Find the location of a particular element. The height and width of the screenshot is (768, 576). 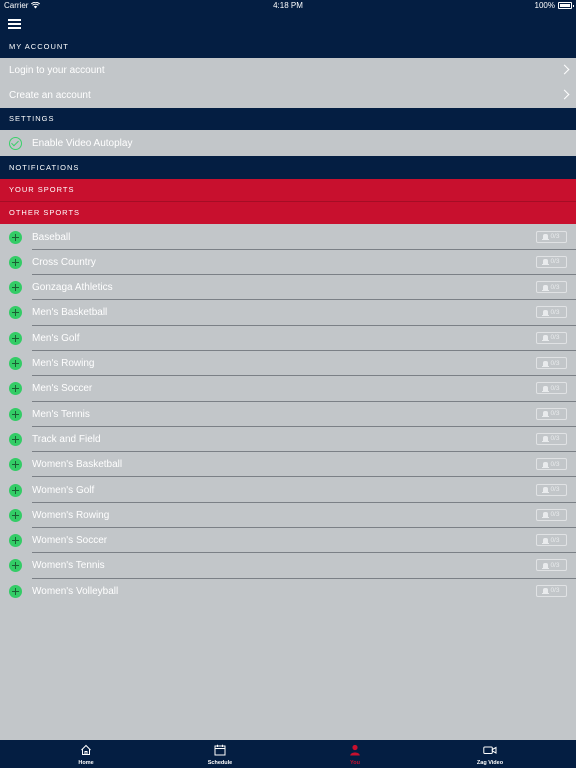

tab-zag-video-label: Zag Video is located at coordinates (490, 763).